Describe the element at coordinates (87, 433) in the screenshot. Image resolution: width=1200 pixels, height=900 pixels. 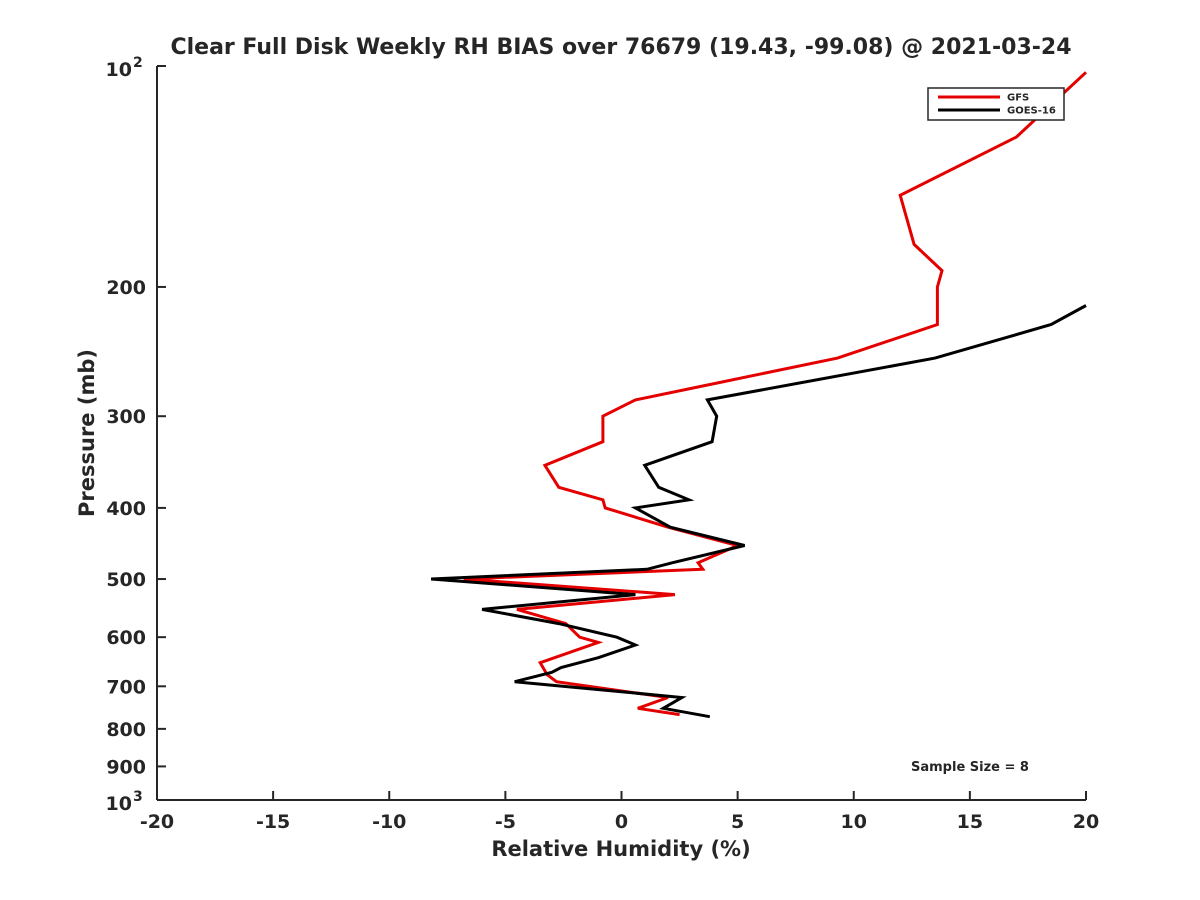
I see `y-axis-label: Pressure (mb)` at that location.